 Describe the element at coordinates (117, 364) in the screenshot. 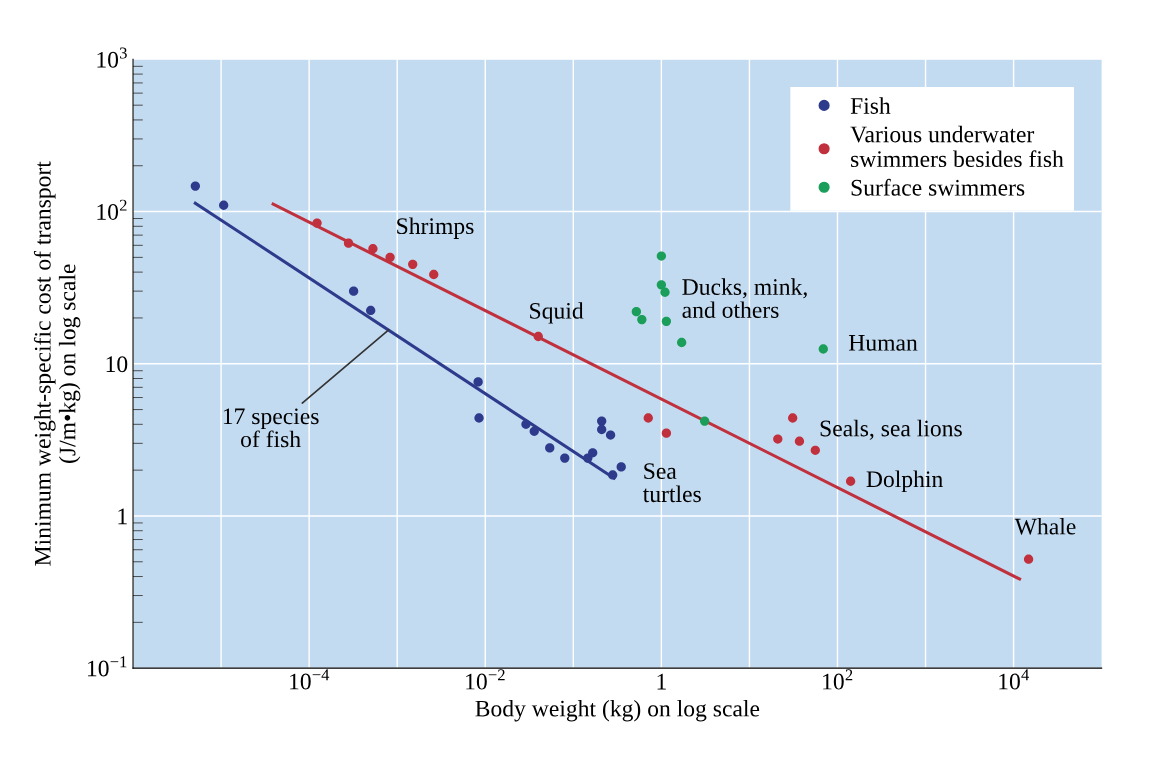

I see `y-tick-label: 10` at that location.